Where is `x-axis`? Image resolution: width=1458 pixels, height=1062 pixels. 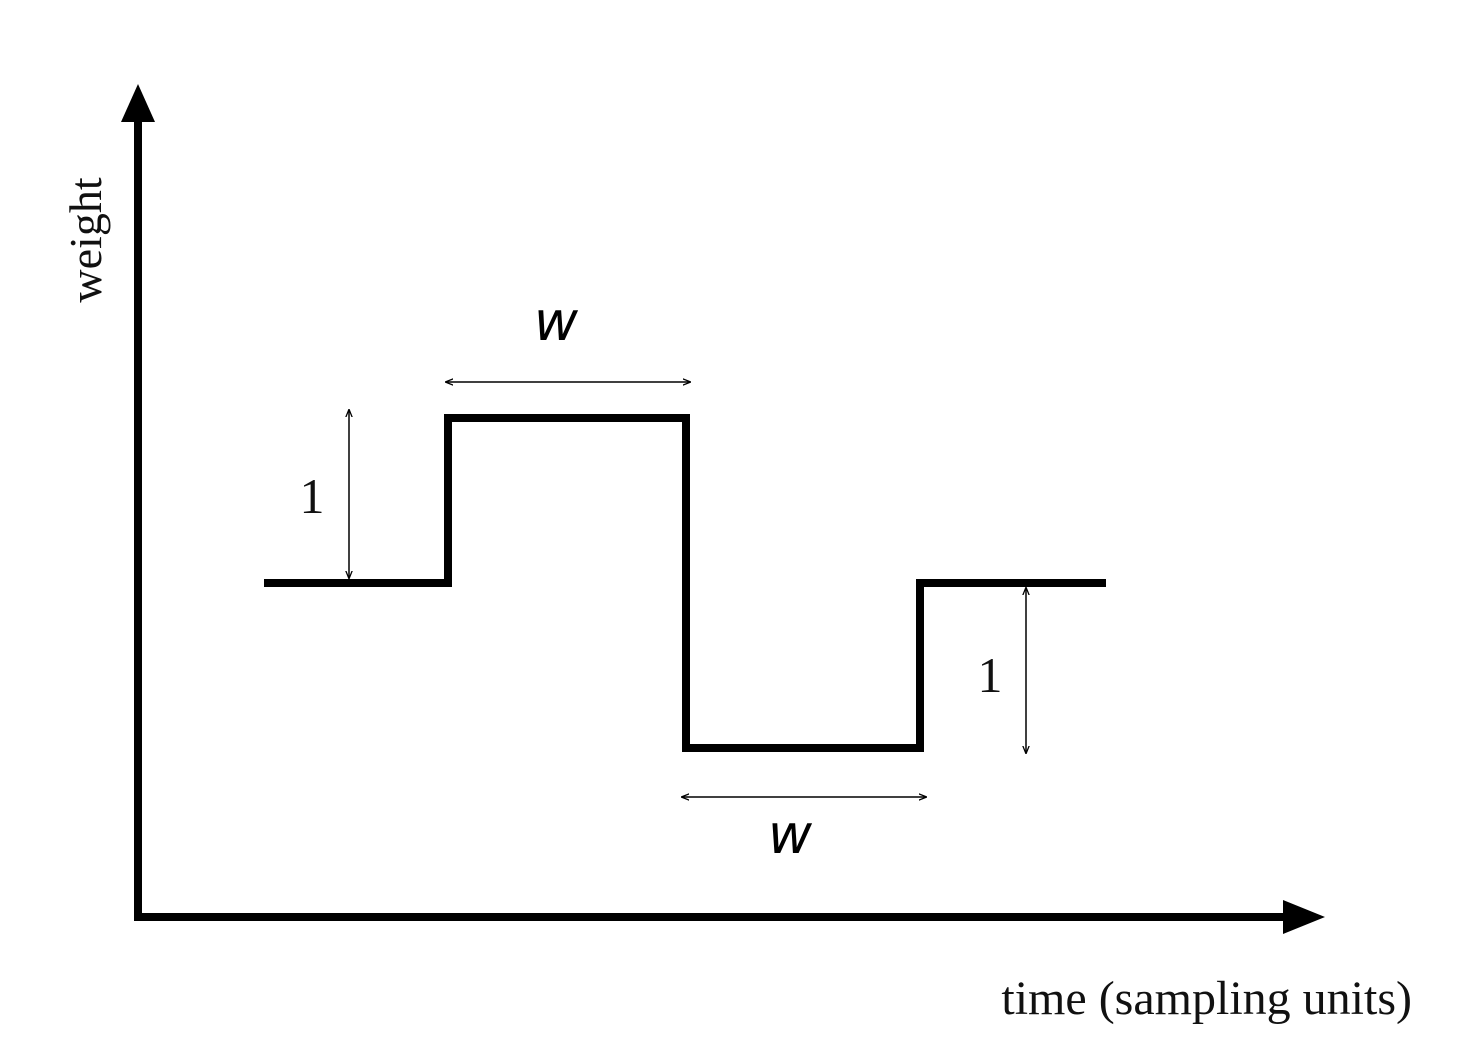
x-axis is located at coordinates (729, 917).